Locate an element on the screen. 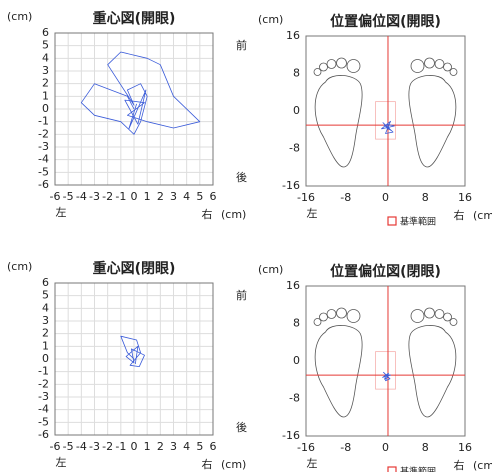  x-tick-label: -4 is located at coordinates (81, 196).